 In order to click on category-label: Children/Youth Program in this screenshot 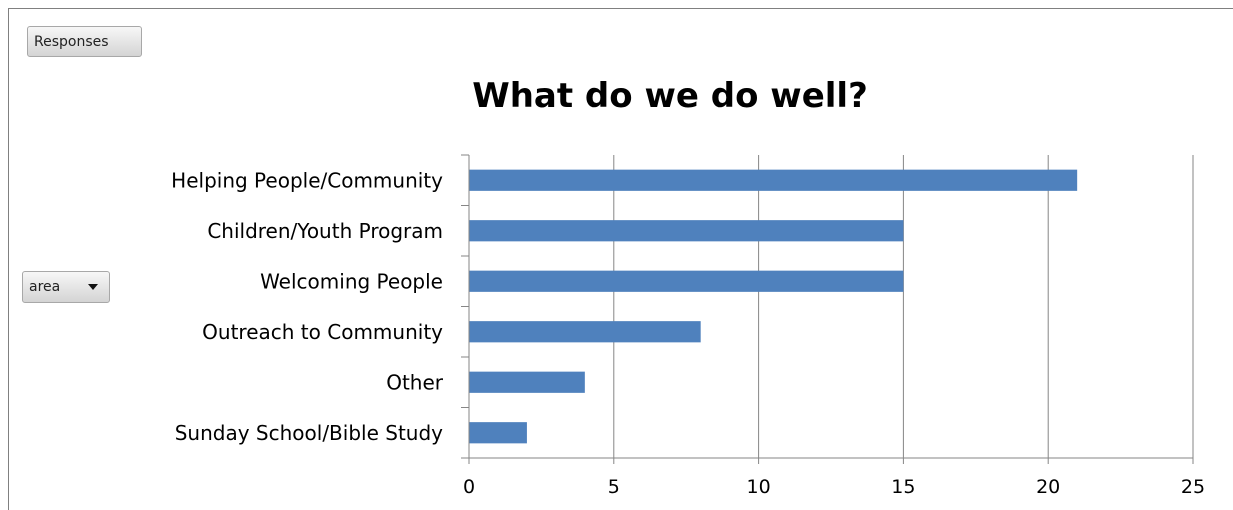, I will do `click(325, 231)`.